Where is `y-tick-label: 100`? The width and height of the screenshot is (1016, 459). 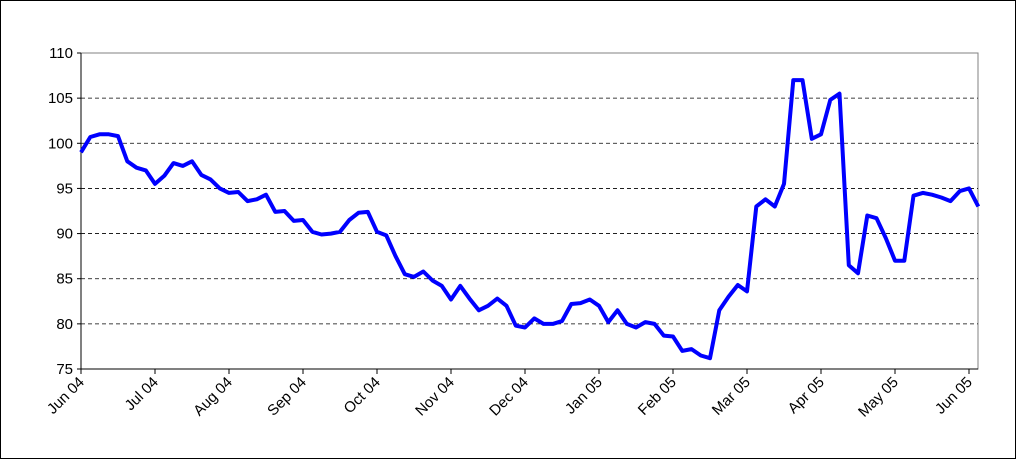 y-tick-label: 100 is located at coordinates (60, 143).